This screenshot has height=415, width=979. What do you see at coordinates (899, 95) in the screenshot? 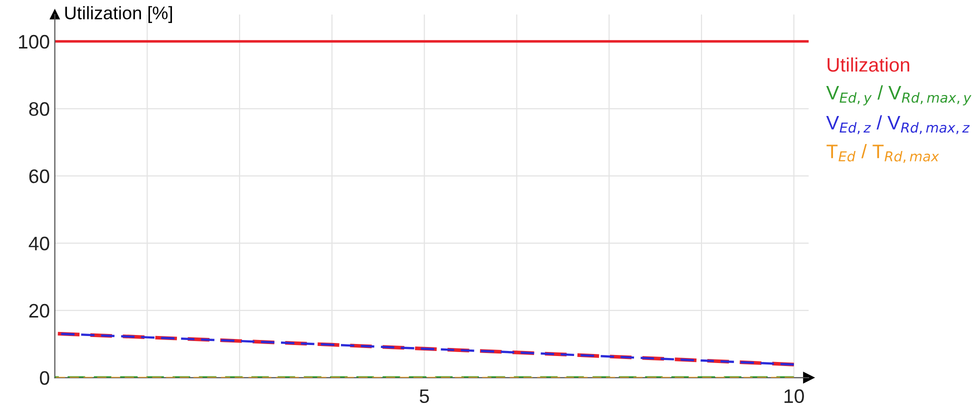
I see `text: V$_{Ed,y}$ / V$_{Rd,max,y}$` at bounding box center [899, 95].